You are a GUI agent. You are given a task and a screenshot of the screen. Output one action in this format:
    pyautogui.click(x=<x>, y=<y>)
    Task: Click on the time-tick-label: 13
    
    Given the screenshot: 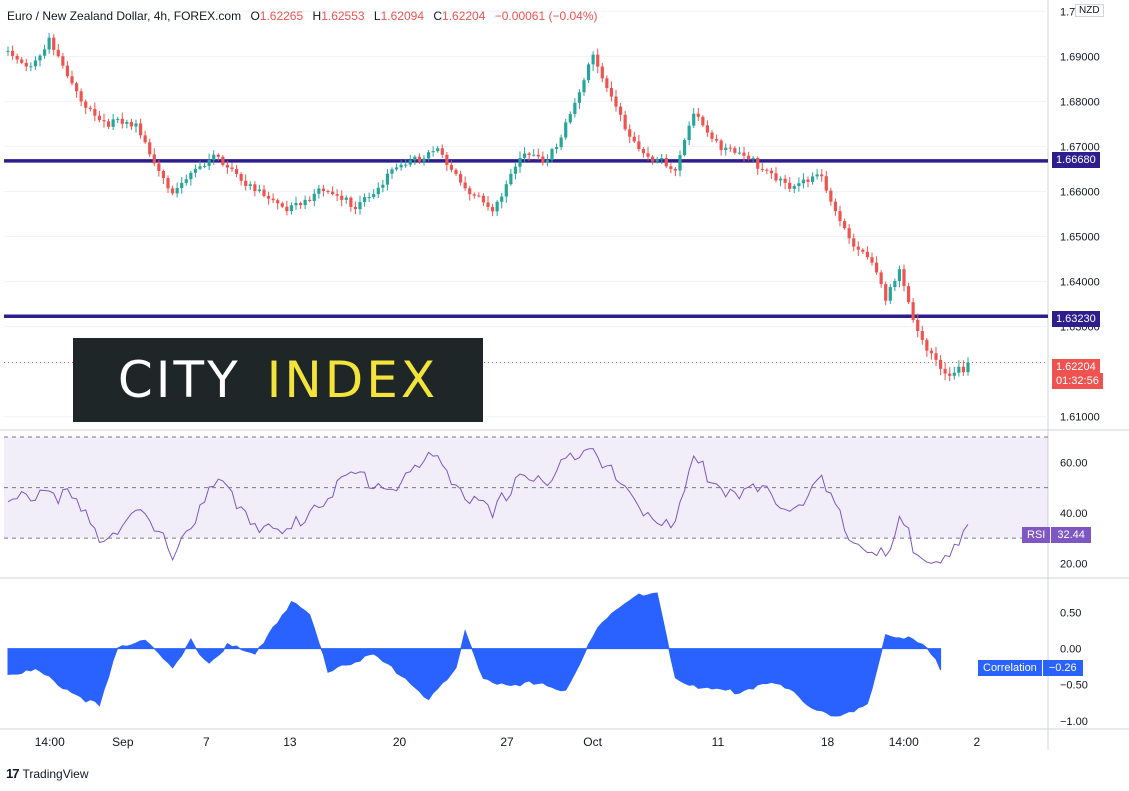 What is the action you would take?
    pyautogui.click(x=290, y=742)
    